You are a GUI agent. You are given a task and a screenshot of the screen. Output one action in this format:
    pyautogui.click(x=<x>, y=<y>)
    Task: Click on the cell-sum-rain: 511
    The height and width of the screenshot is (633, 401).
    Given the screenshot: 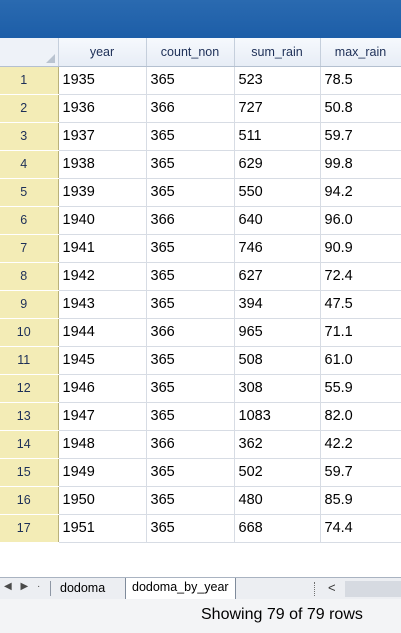 What is the action you would take?
    pyautogui.click(x=277, y=136)
    